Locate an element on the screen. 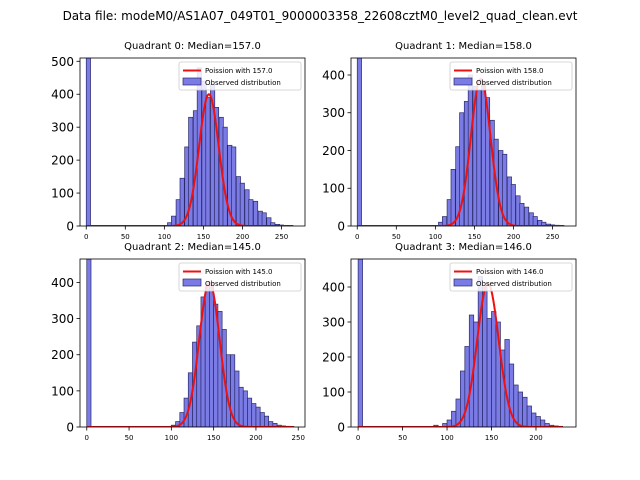  panel-title: Quadrant 1: Median=158.0 is located at coordinates (463, 46).